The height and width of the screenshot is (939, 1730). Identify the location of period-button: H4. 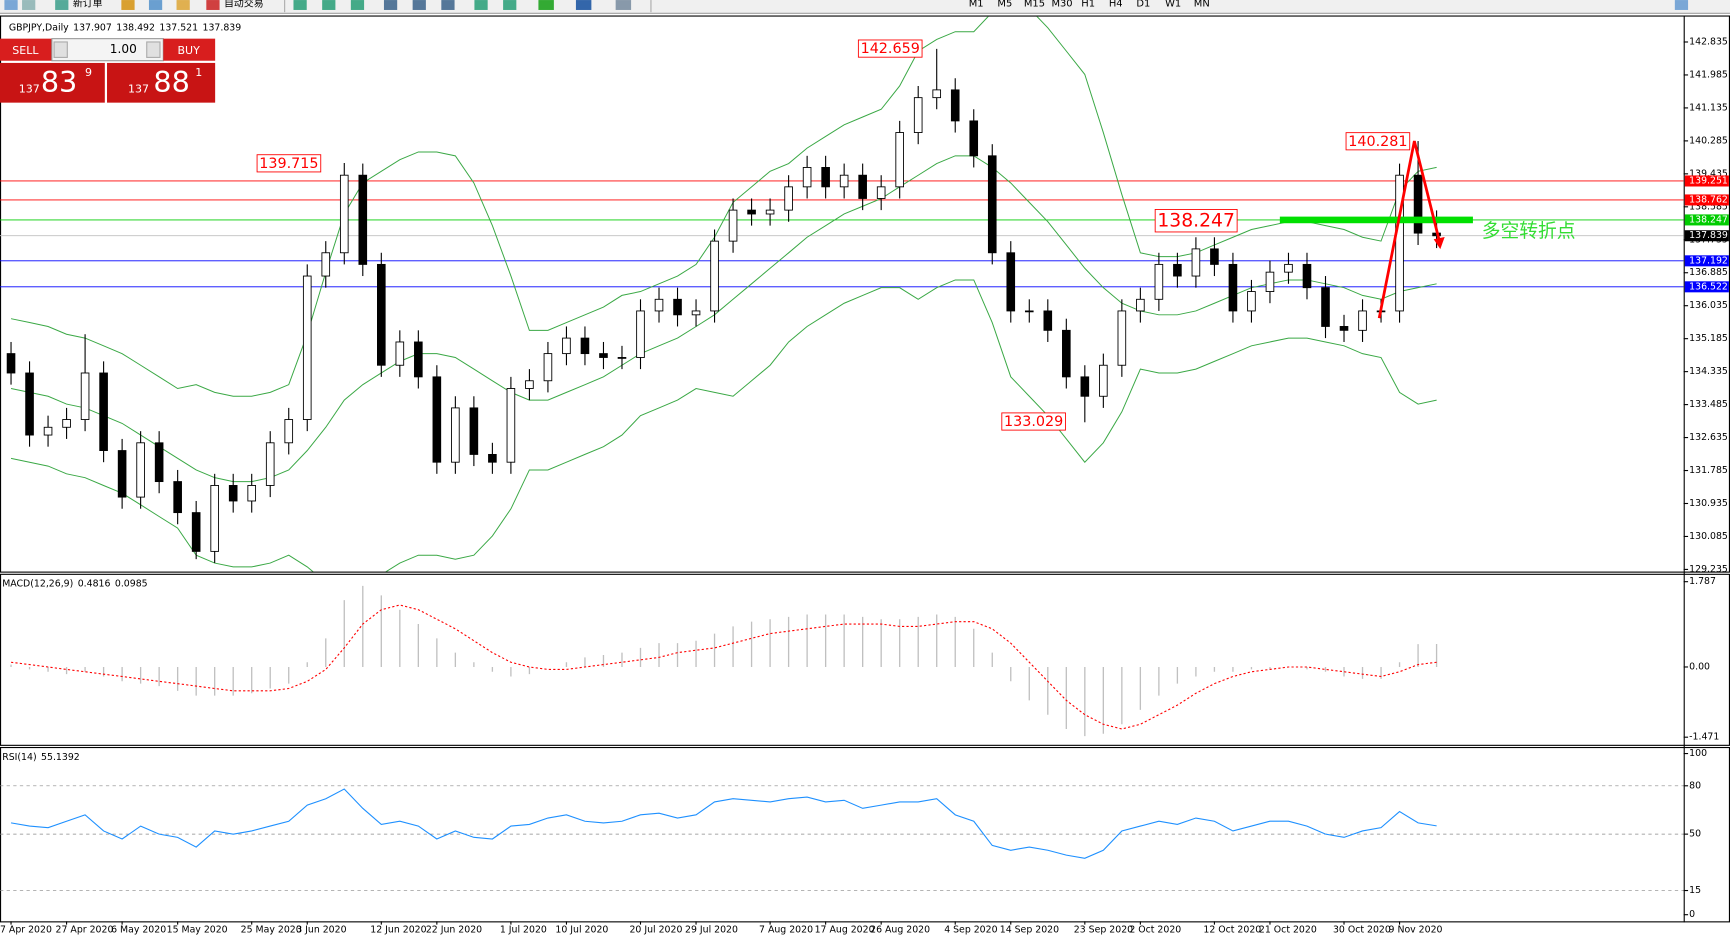
(1116, 4).